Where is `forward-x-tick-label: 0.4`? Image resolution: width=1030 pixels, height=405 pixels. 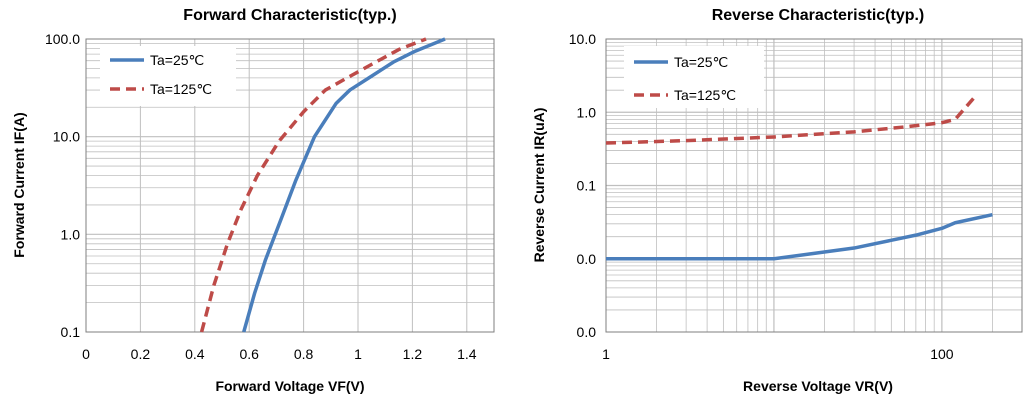 forward-x-tick-label: 0.4 is located at coordinates (195, 354).